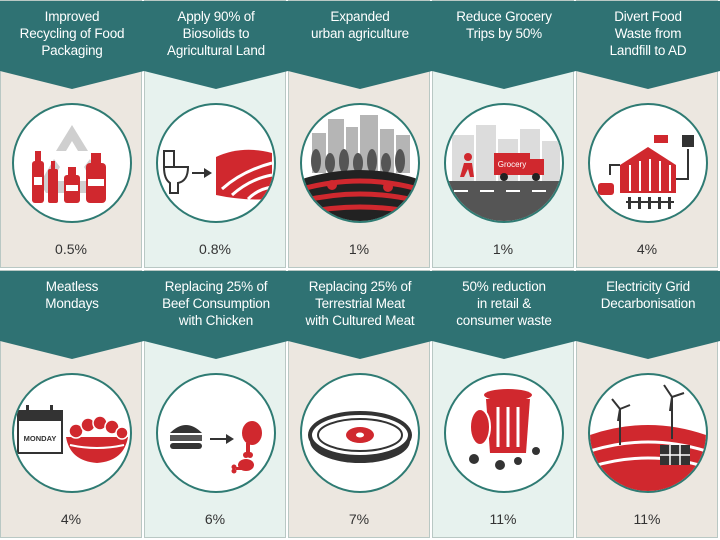  I want to click on urban-farming-icon, so click(360, 163).